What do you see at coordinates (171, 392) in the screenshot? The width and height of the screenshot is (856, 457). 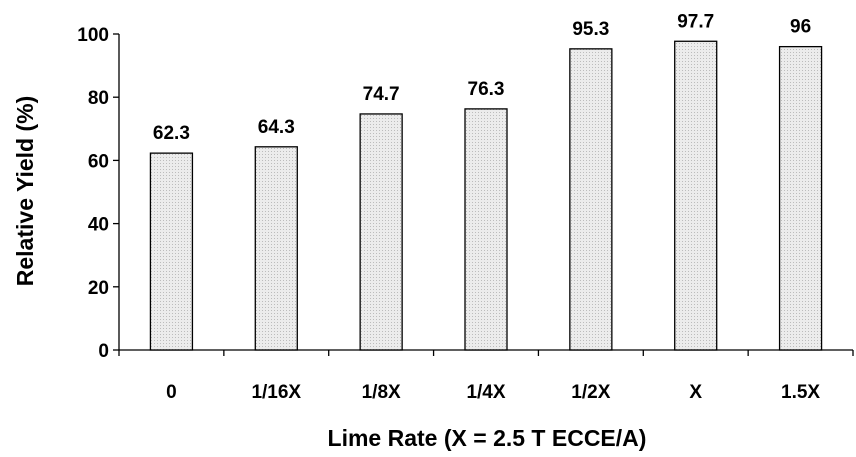 I see `x-tick-label: 0` at bounding box center [171, 392].